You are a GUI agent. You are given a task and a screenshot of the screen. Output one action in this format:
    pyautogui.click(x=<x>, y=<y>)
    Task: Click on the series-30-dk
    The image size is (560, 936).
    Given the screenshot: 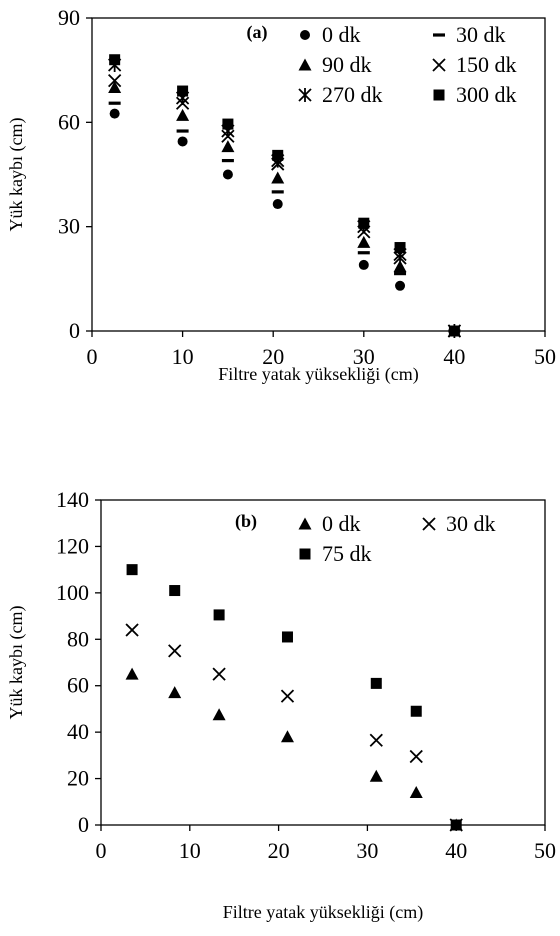 What is the action you would take?
    pyautogui.click(x=294, y=727)
    